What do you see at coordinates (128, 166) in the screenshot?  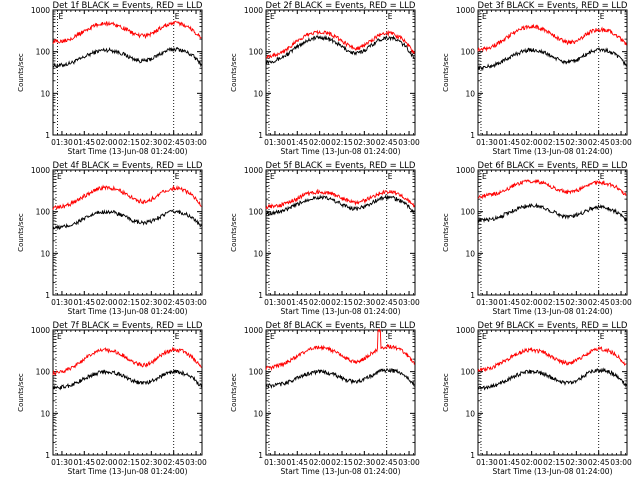 I see `panel-title: Det 4f BLACK = Events, RED = LLD` at bounding box center [128, 166].